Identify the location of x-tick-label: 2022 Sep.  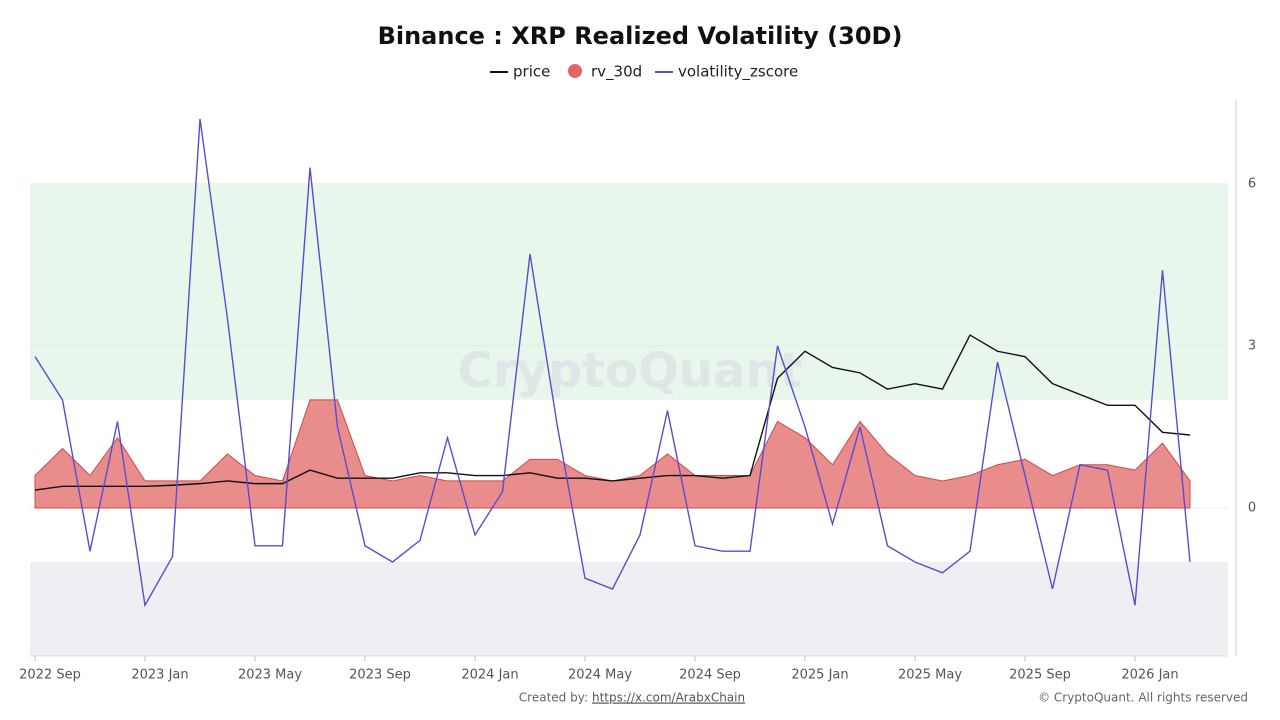
(50, 675).